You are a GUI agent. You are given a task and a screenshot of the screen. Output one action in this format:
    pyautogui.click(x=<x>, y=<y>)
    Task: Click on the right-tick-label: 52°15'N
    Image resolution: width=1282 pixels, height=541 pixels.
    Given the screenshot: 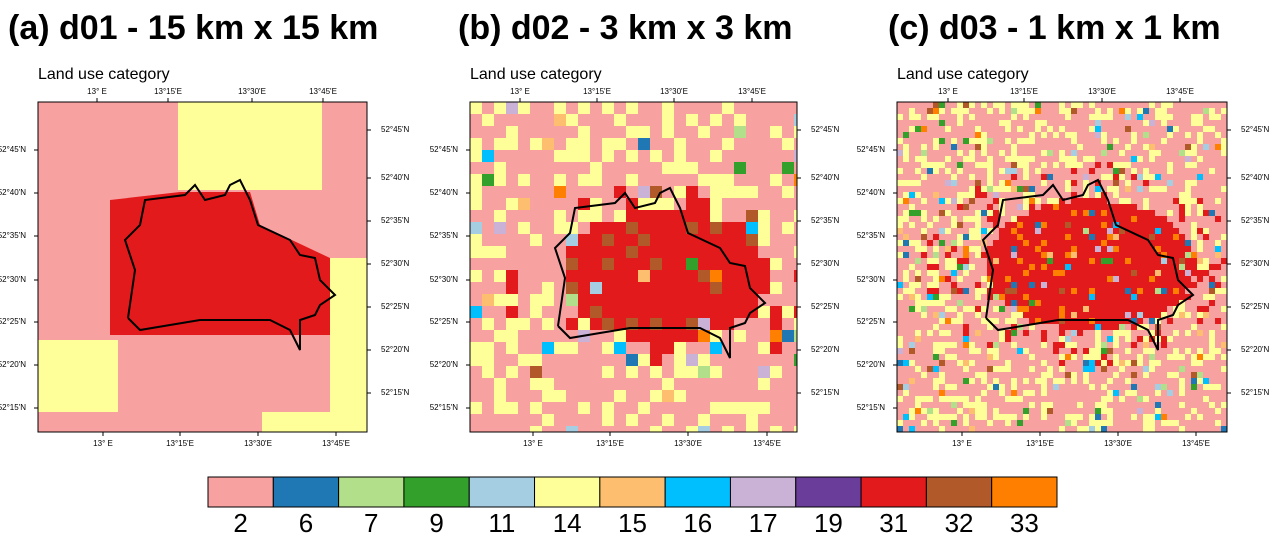 What is the action you would take?
    pyautogui.click(x=825, y=392)
    